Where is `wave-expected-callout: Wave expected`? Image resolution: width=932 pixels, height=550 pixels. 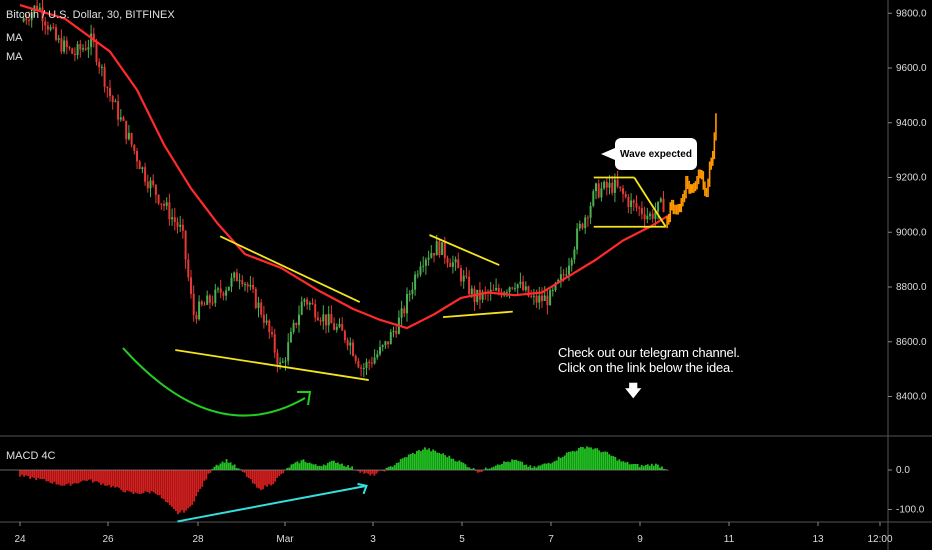 wave-expected-callout: Wave expected is located at coordinates (649, 154).